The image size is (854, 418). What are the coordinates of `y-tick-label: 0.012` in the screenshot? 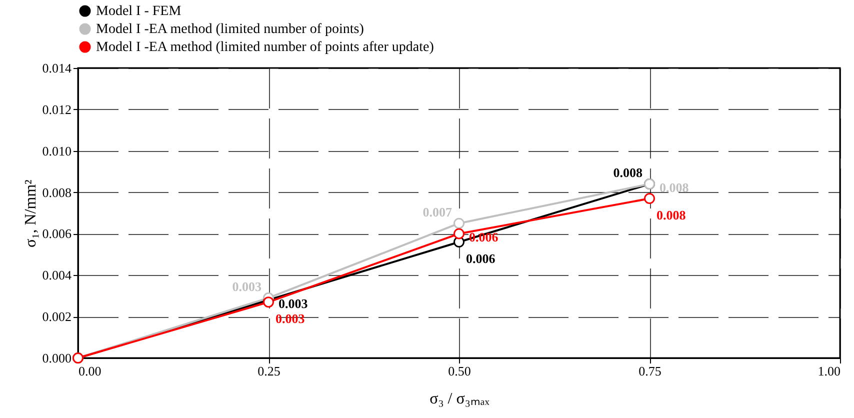 It's located at (57, 109).